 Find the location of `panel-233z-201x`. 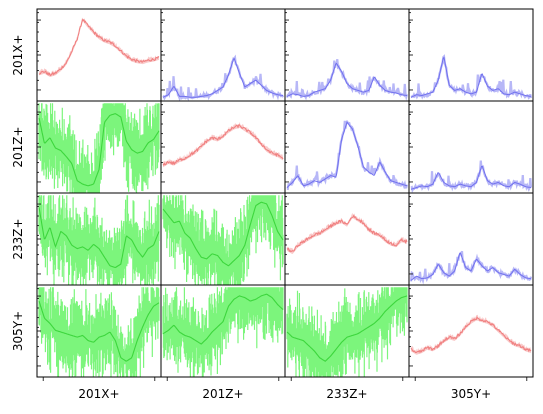

panel-233z-201x is located at coordinates (99, 239).